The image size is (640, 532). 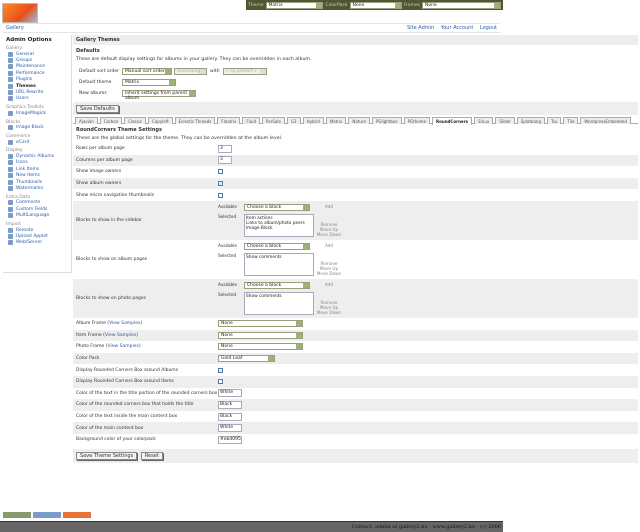 I want to click on sidebar-item-label: General, so click(x=25, y=54).